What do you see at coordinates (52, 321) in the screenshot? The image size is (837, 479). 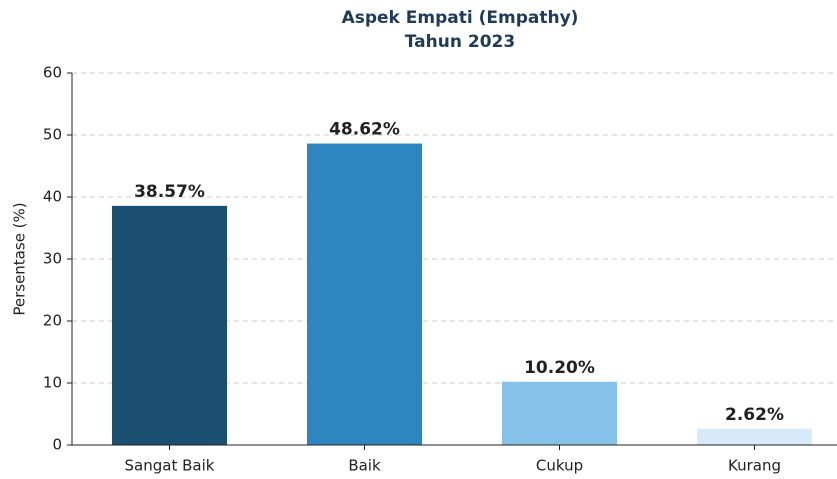 I see `y-tick-label: 20` at bounding box center [52, 321].